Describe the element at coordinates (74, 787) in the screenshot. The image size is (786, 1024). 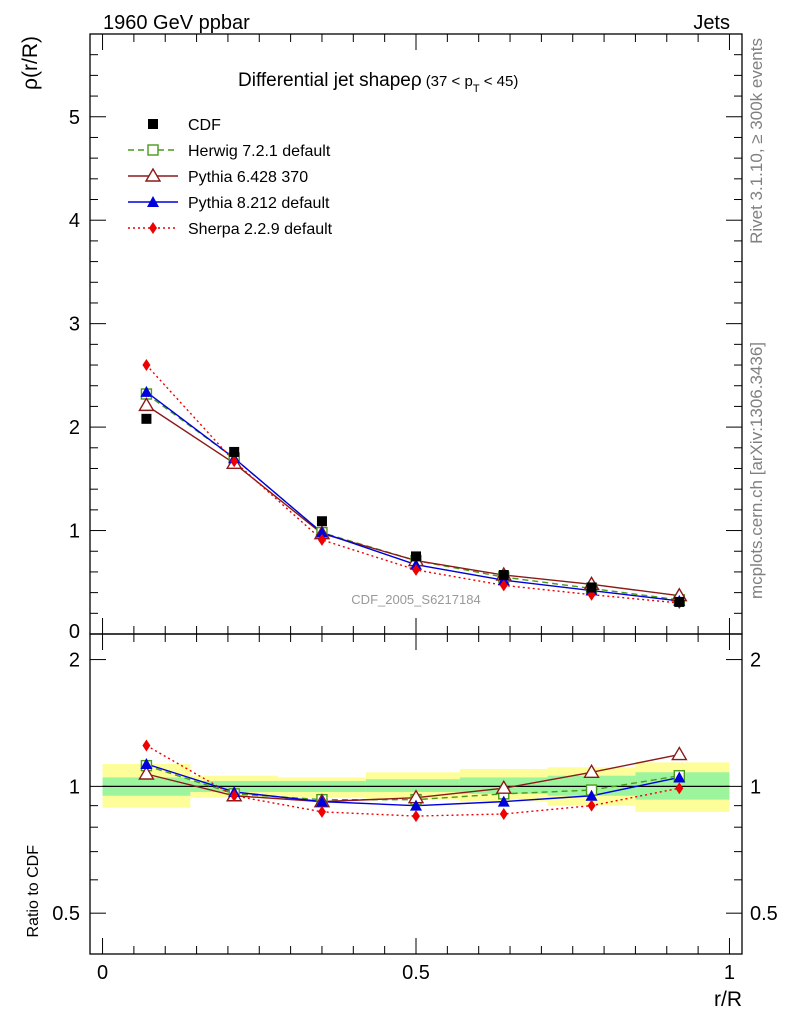
I see `ratio-tick-label-left: 1` at that location.